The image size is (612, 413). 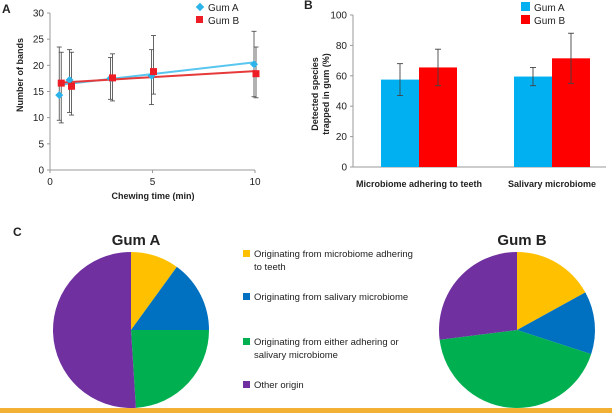 I want to click on pie-legend-label-salivary: Originating from salivary microbiome, so click(x=331, y=297).